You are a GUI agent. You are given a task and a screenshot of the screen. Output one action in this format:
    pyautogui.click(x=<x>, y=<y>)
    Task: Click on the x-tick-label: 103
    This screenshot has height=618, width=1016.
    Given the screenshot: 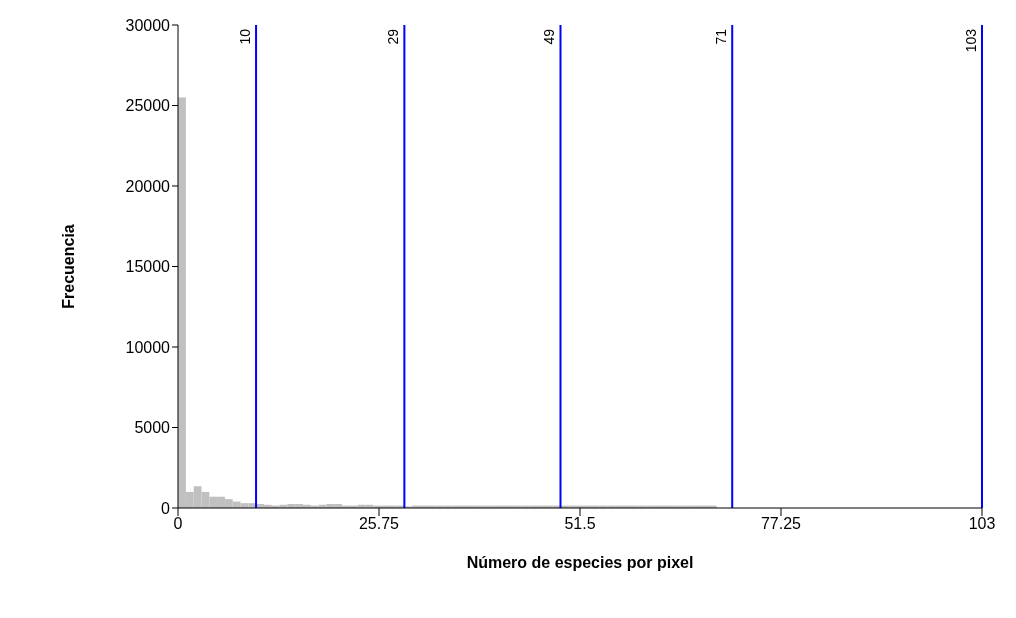 What is the action you would take?
    pyautogui.click(x=982, y=524)
    